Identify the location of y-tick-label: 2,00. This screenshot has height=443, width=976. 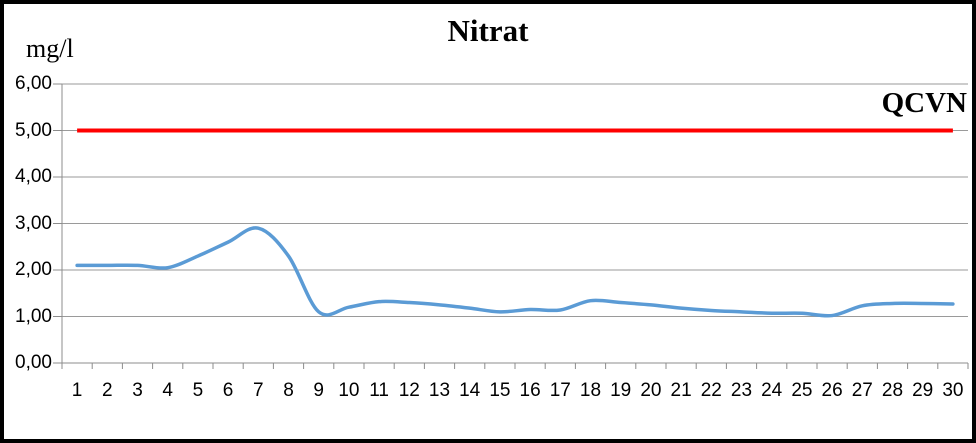
(33, 269).